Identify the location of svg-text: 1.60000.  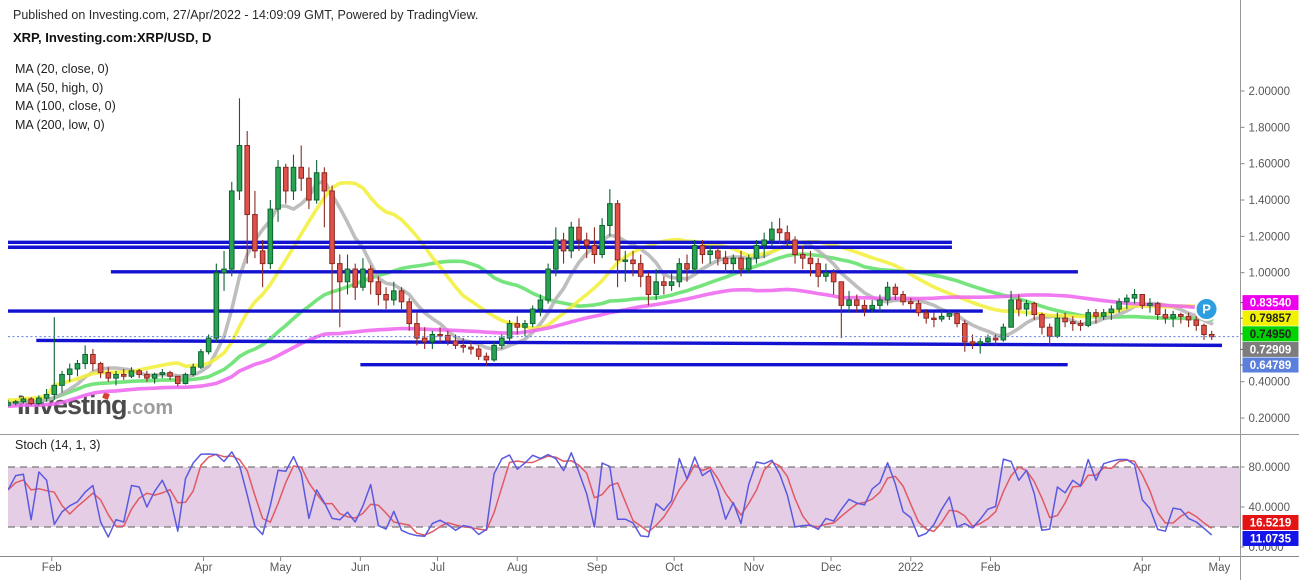
(1270, 165).